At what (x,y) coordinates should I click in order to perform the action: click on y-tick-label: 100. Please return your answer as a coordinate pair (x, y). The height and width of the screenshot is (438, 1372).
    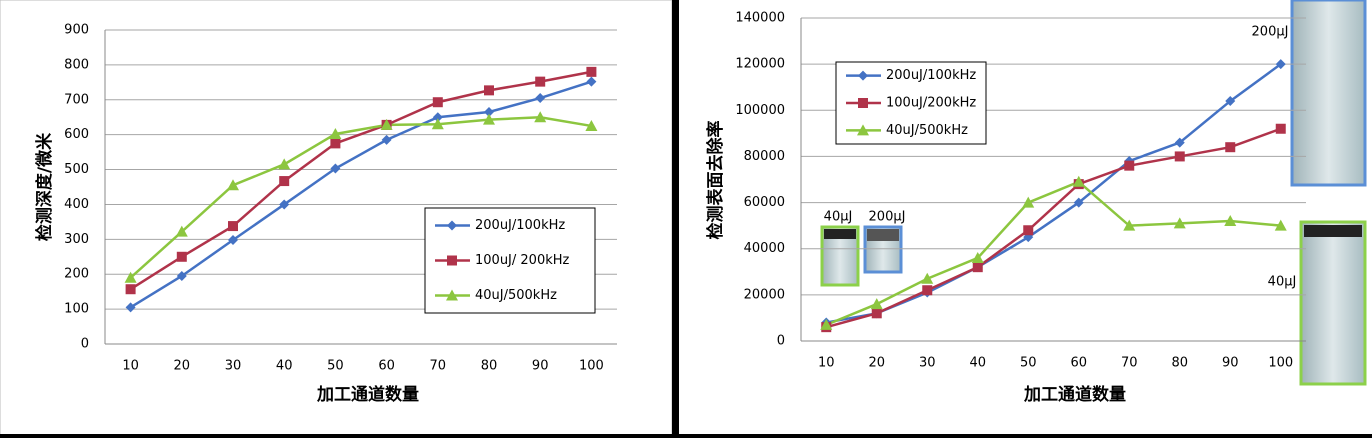
    Looking at the image, I should click on (76, 309).